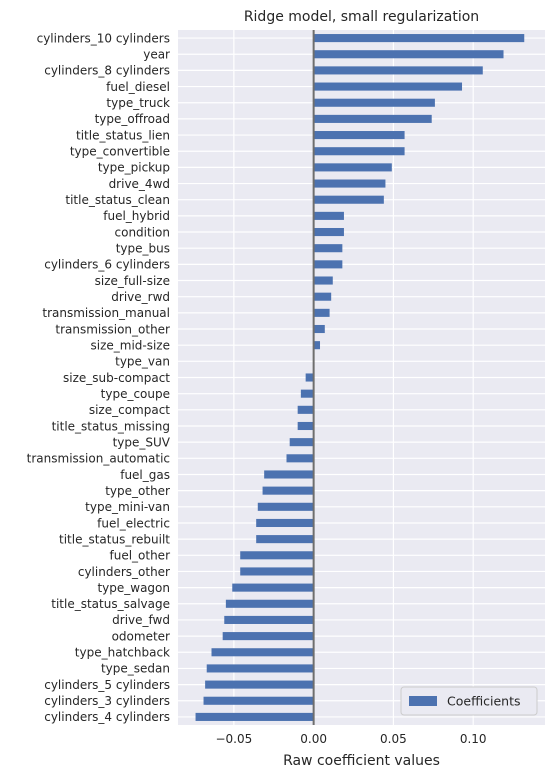  What do you see at coordinates (132, 119) in the screenshot?
I see `y-tick-label: type_offroad` at bounding box center [132, 119].